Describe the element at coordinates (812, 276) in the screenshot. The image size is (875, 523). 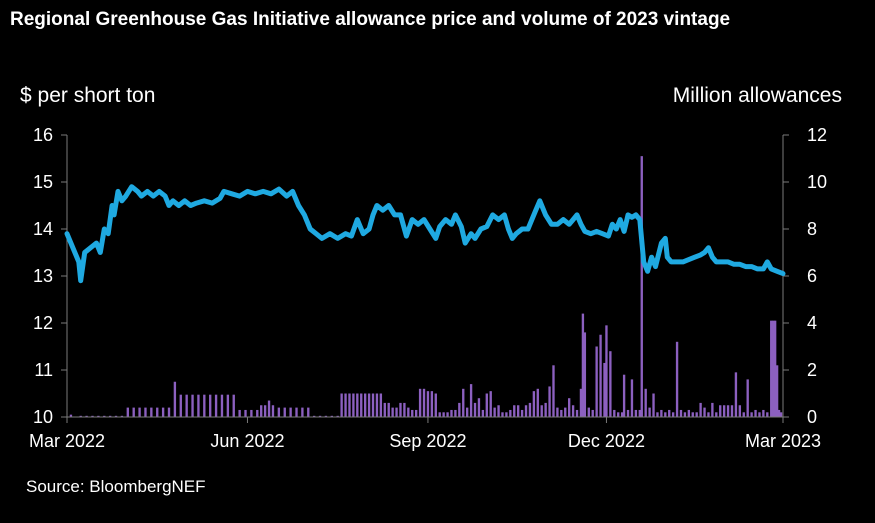
I see `right-tick-label: 6` at that location.